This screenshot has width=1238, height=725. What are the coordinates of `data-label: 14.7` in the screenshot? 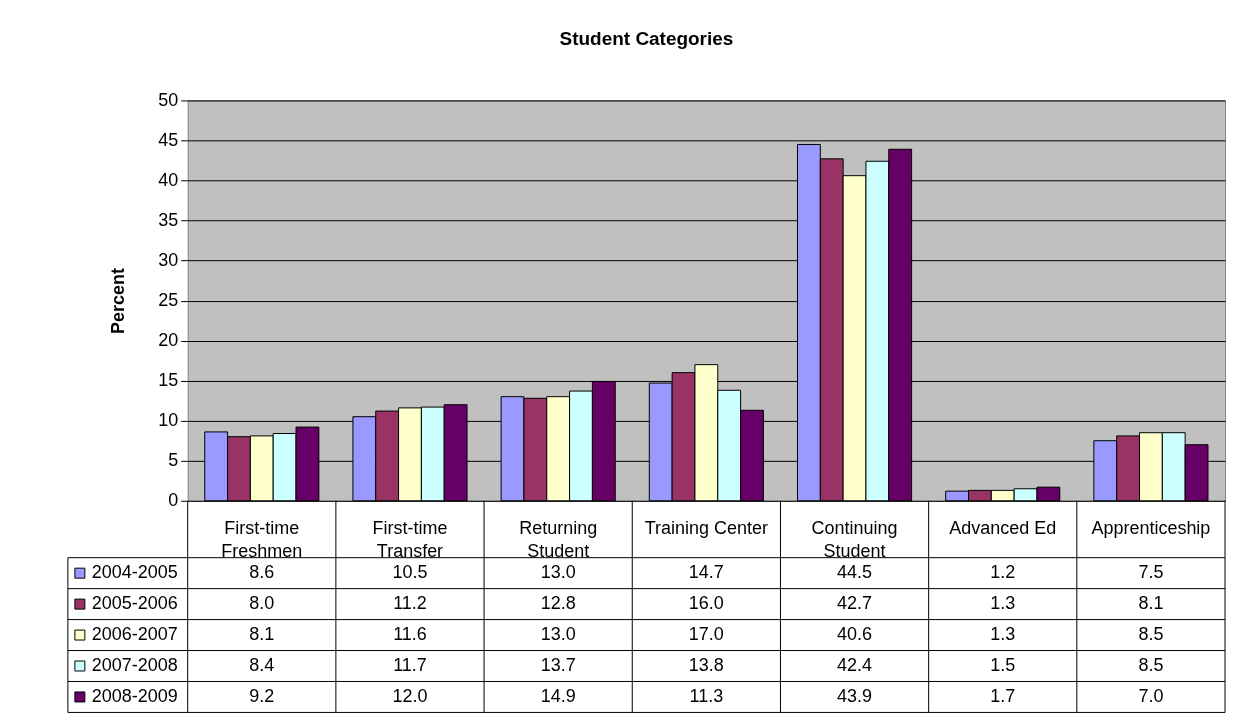 It's located at (706, 572).